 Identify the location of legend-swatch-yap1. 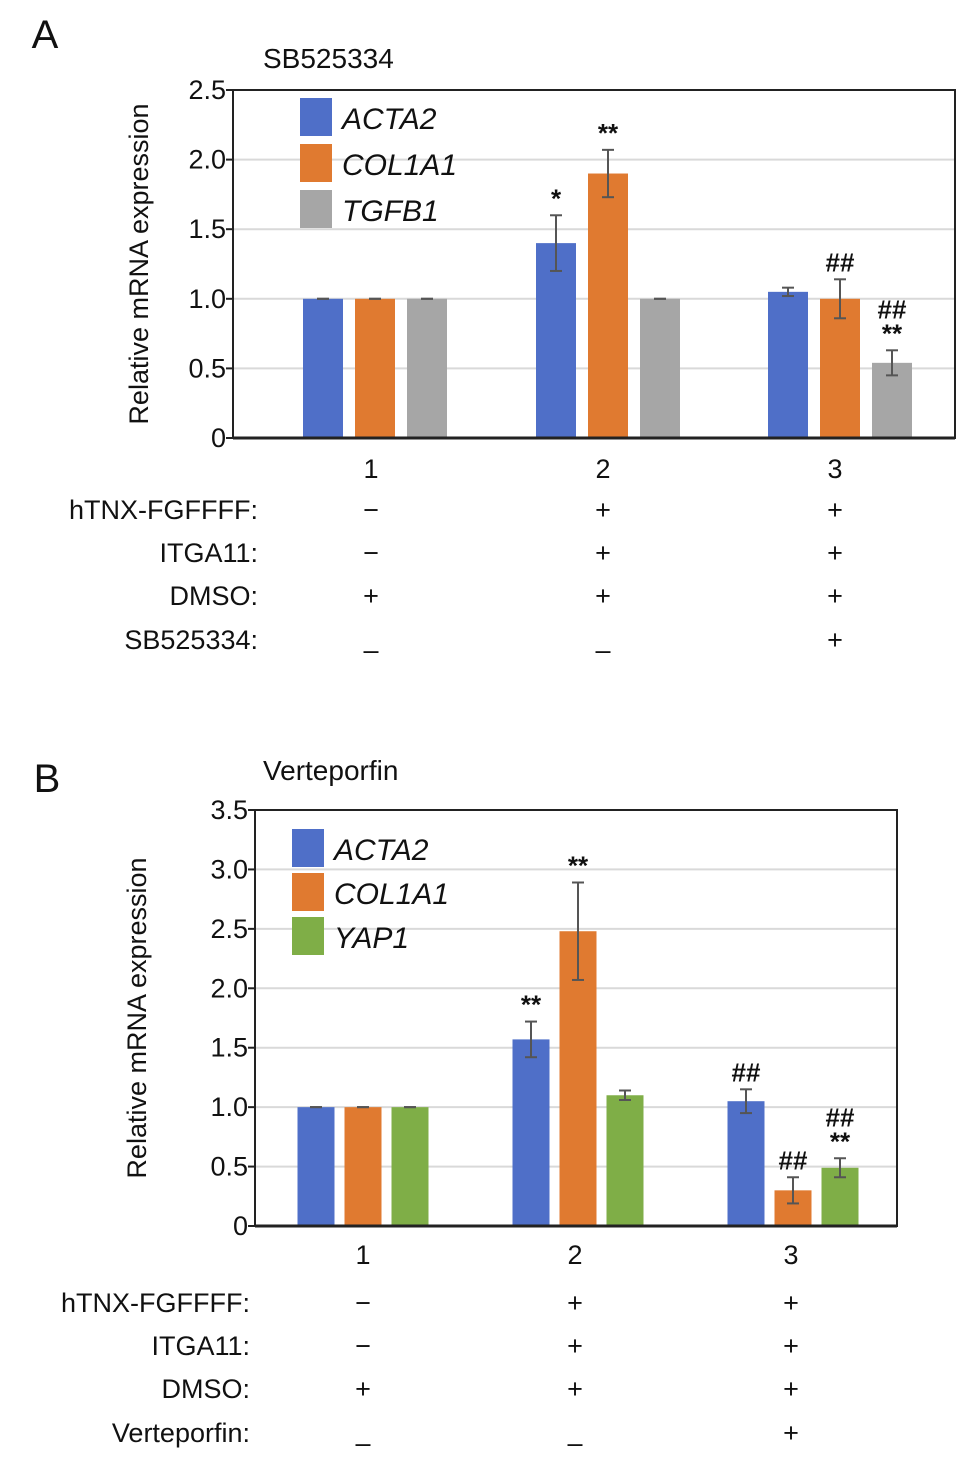
(308, 936).